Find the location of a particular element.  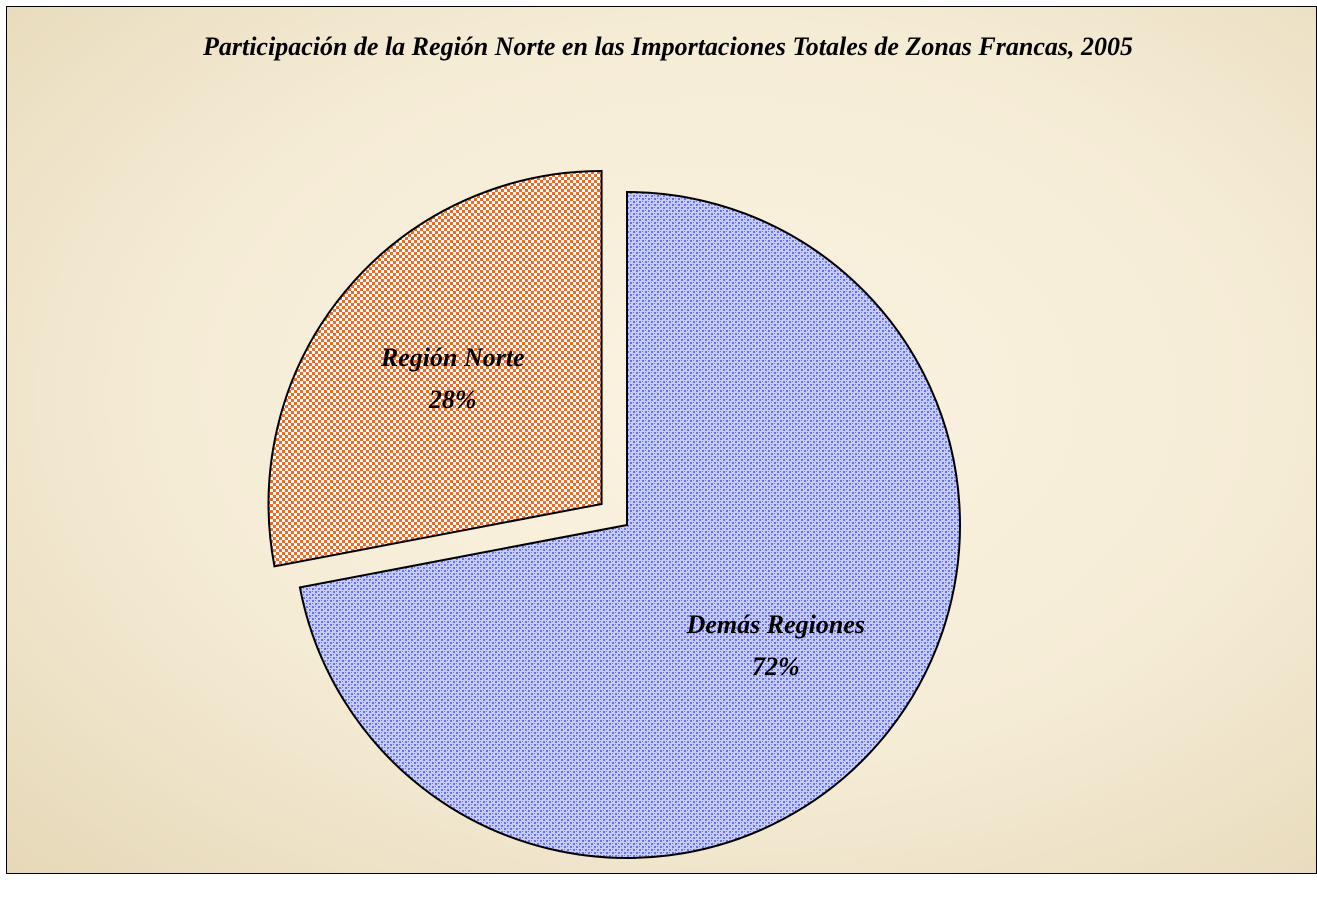

pie-slice is located at coordinates (435, 368).